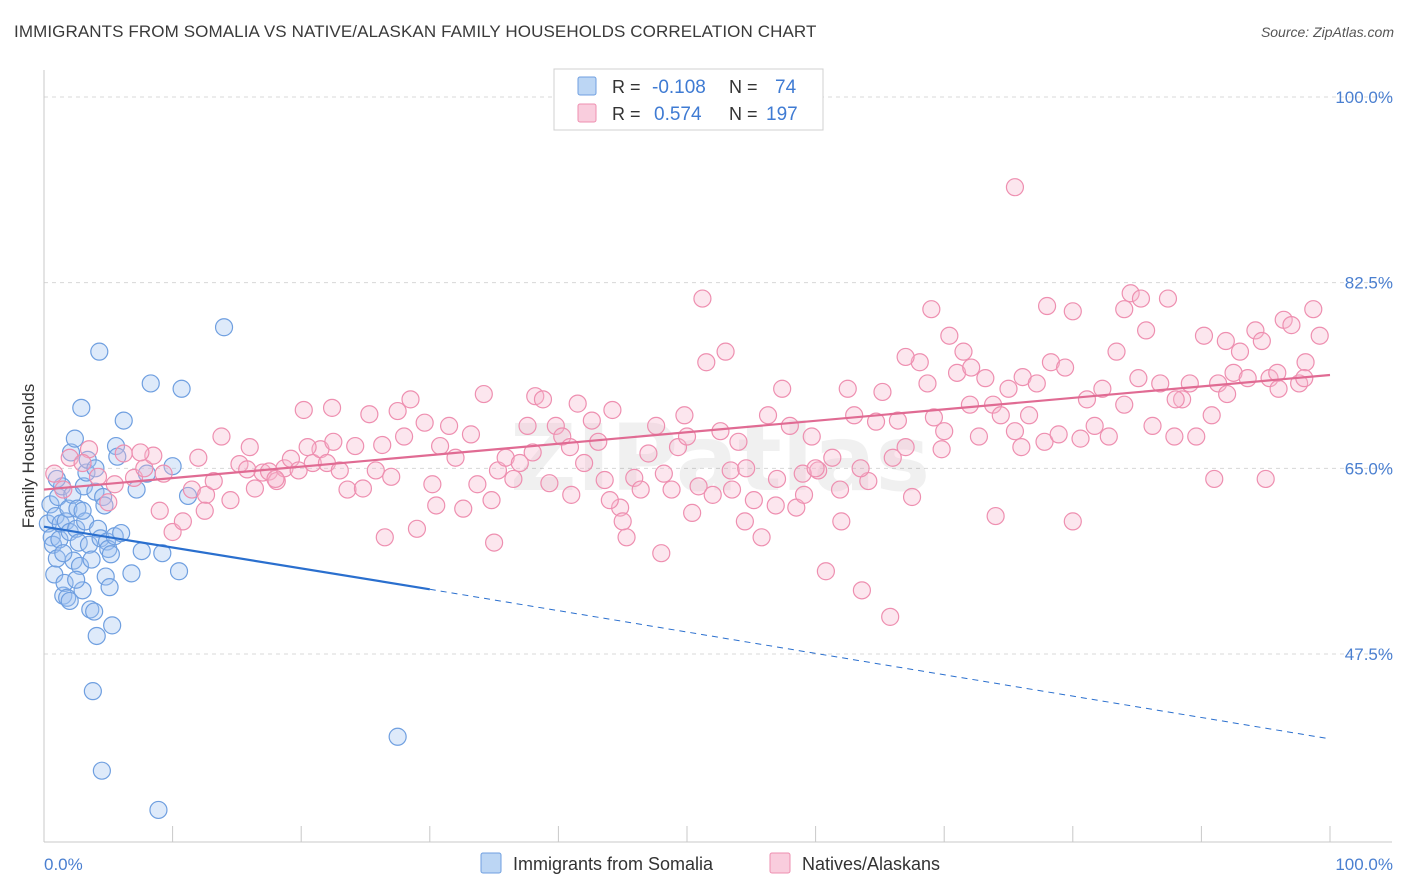 This screenshot has width=1406, height=892. Describe the element at coordinates (587, 113) in the screenshot. I see `legend-swatch-natives` at that location.